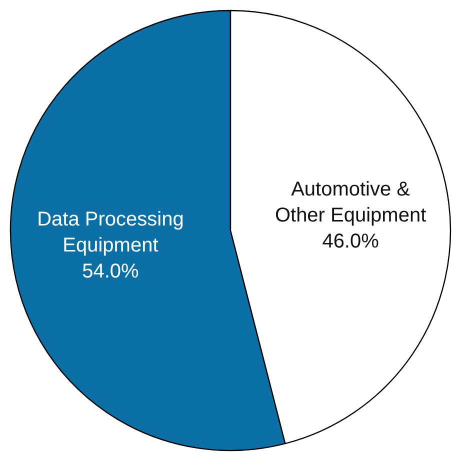  Describe the element at coordinates (350, 202) in the screenshot. I see `slice-label: Automotive & Other Equipment` at that location.